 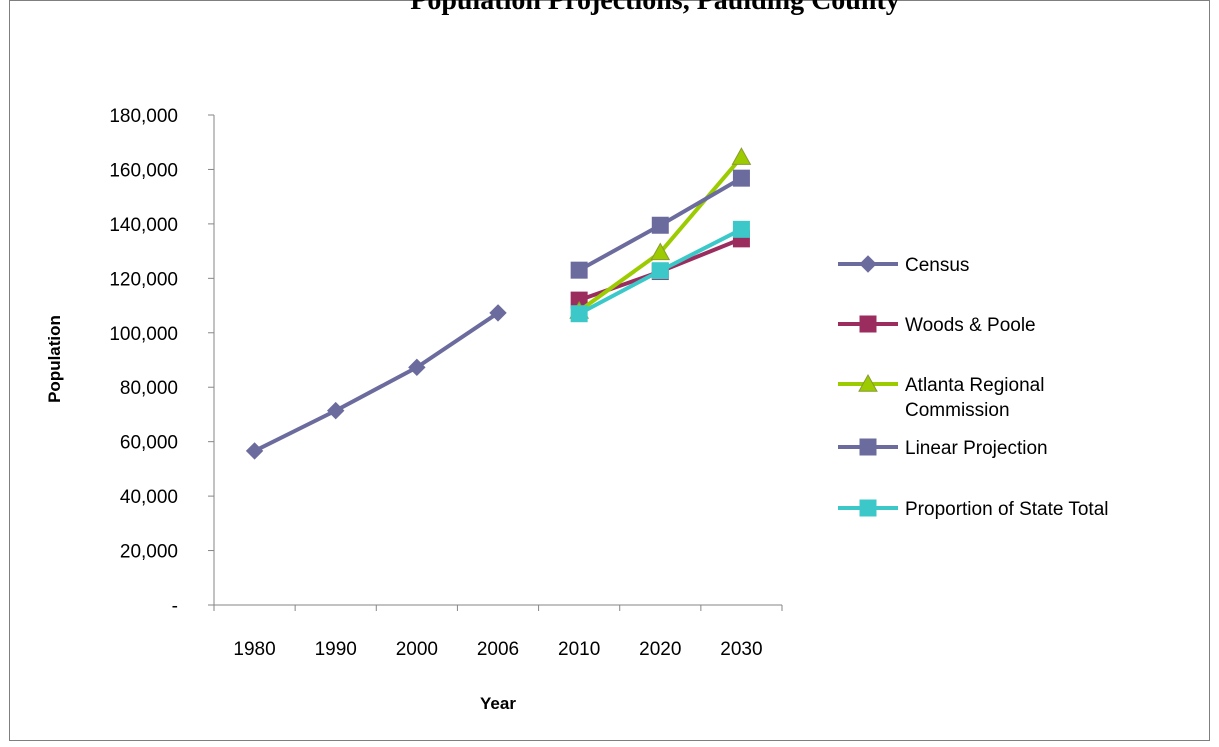 I want to click on y-tick-label: 80,000, so click(x=149, y=388).